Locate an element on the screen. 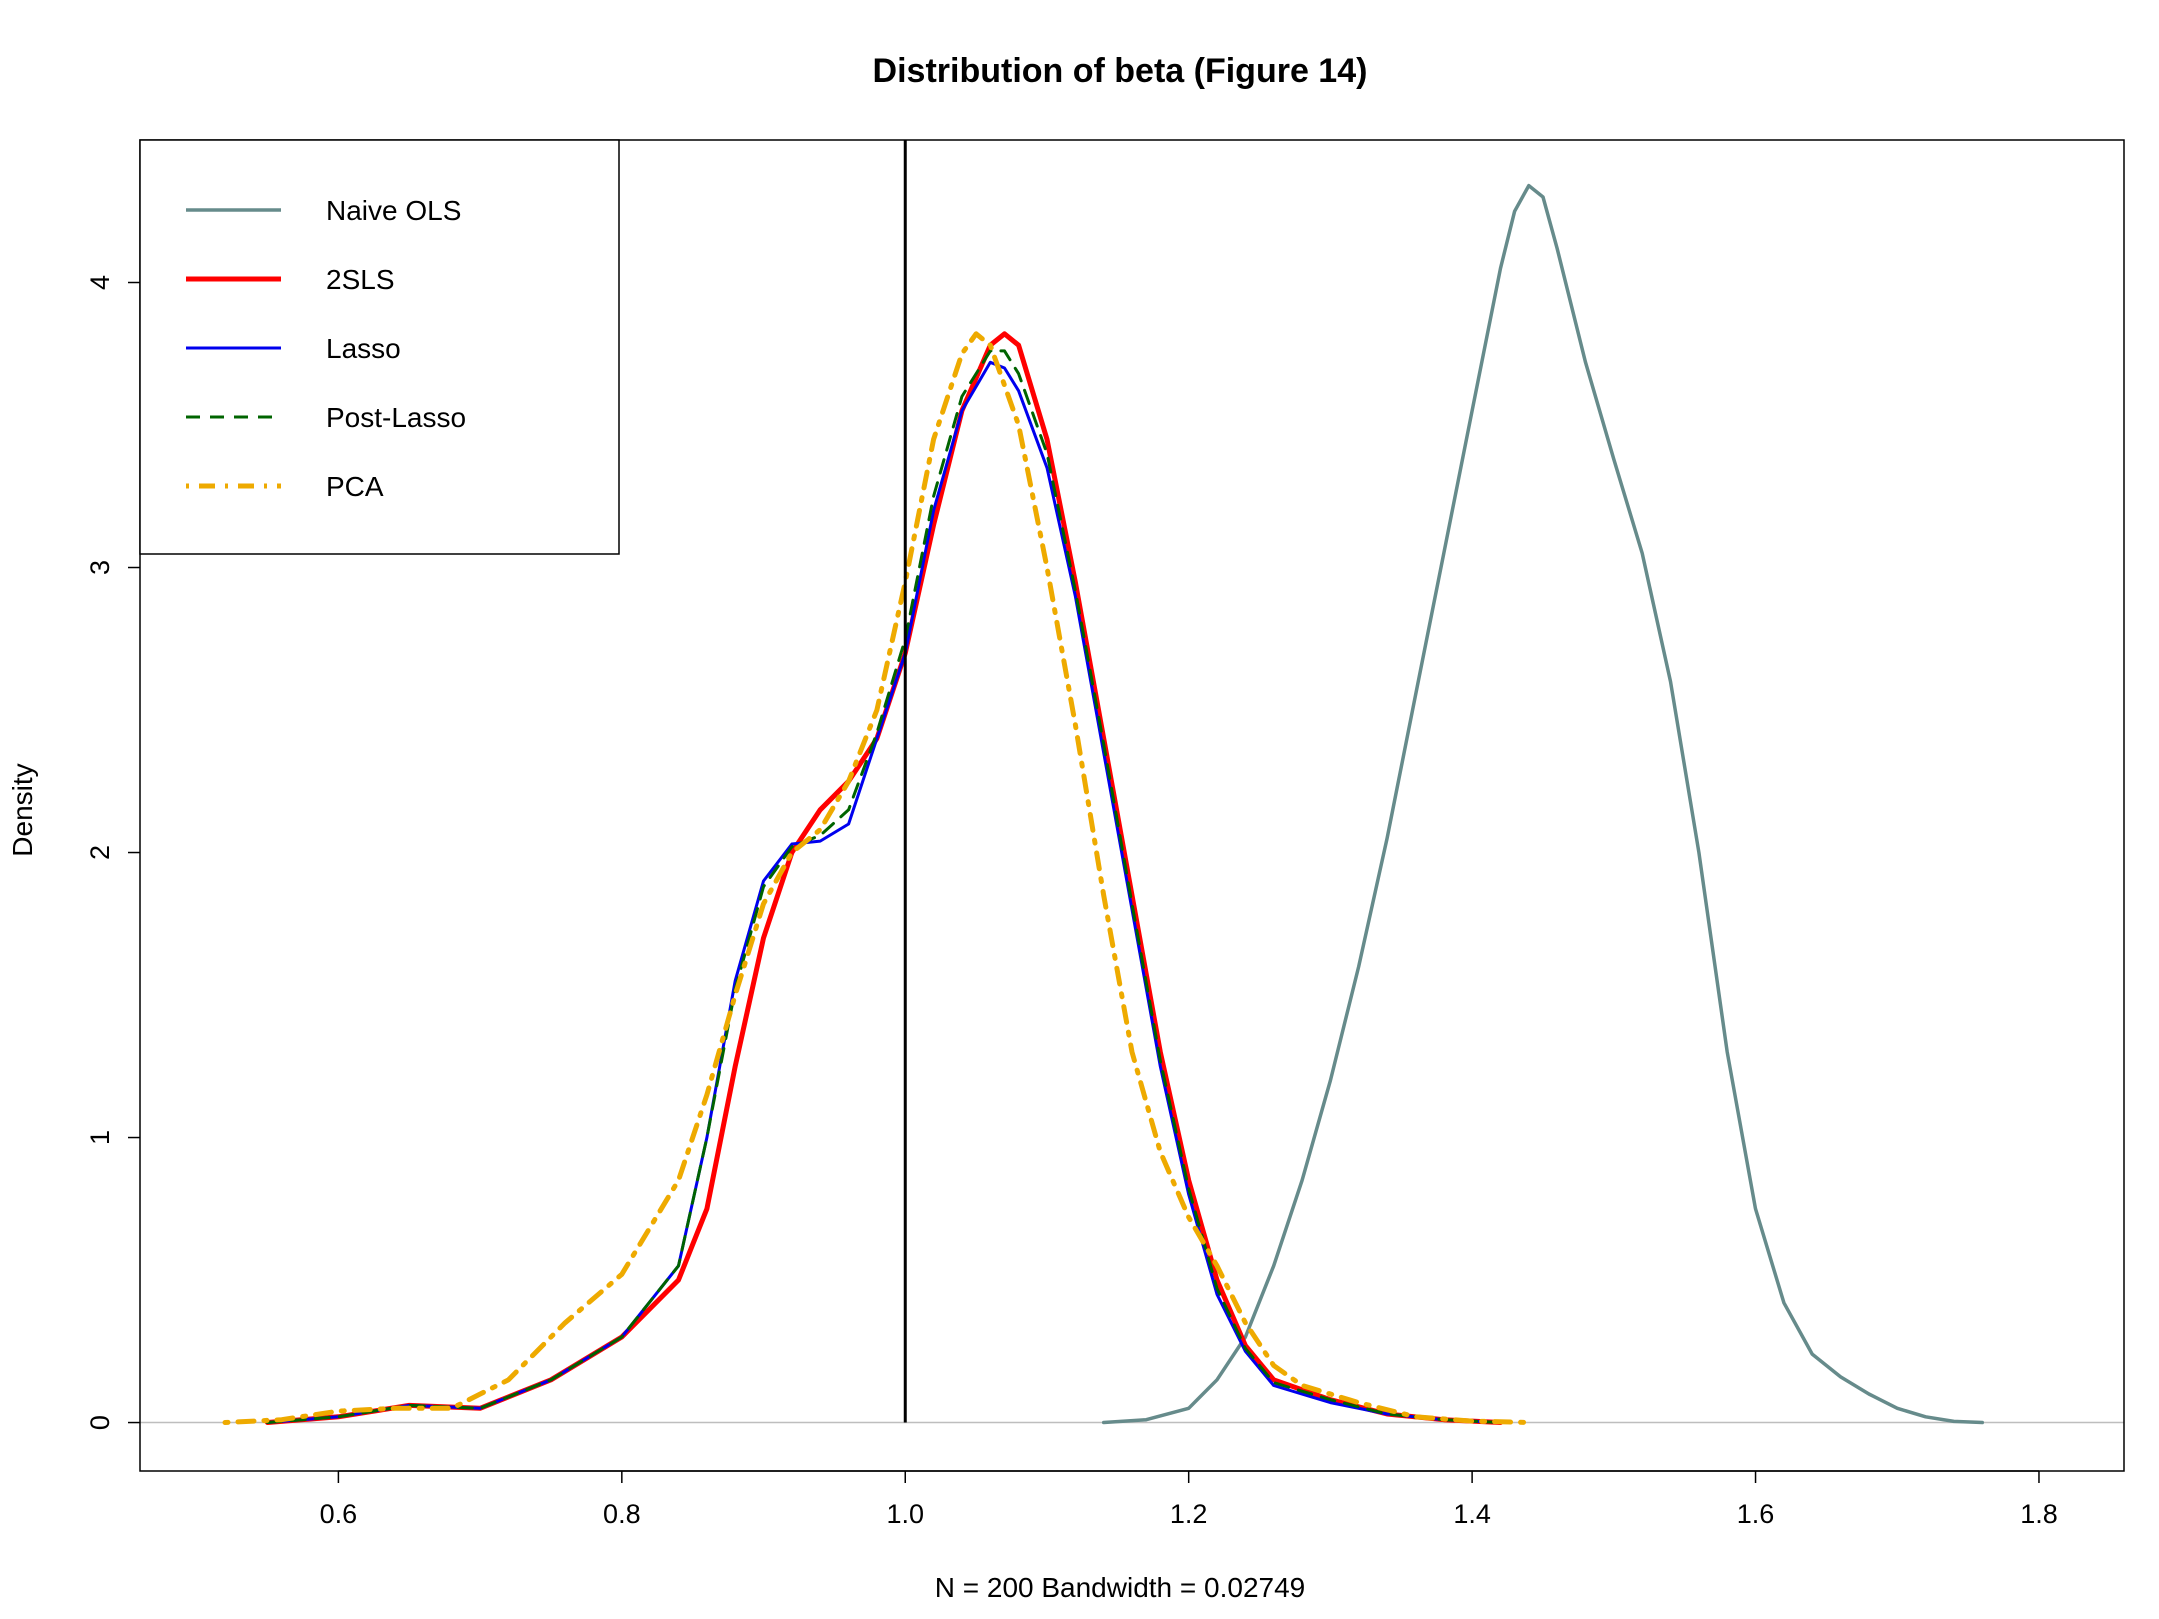 The image size is (2159, 1619). x-tick-label: 1.4 is located at coordinates (1472, 1514).